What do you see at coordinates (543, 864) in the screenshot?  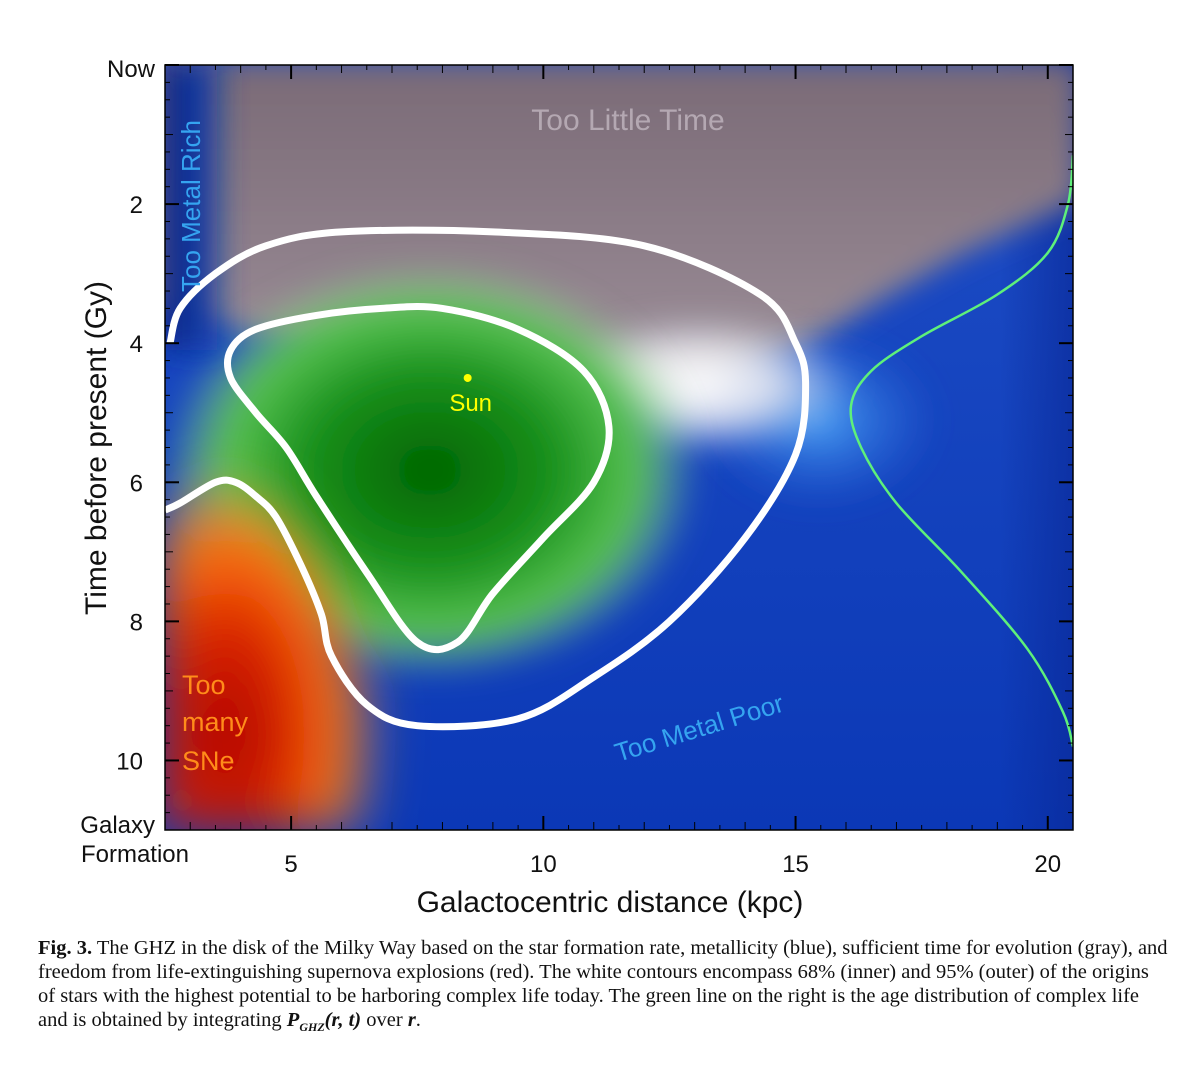 I see `x-tick-label: 10` at bounding box center [543, 864].